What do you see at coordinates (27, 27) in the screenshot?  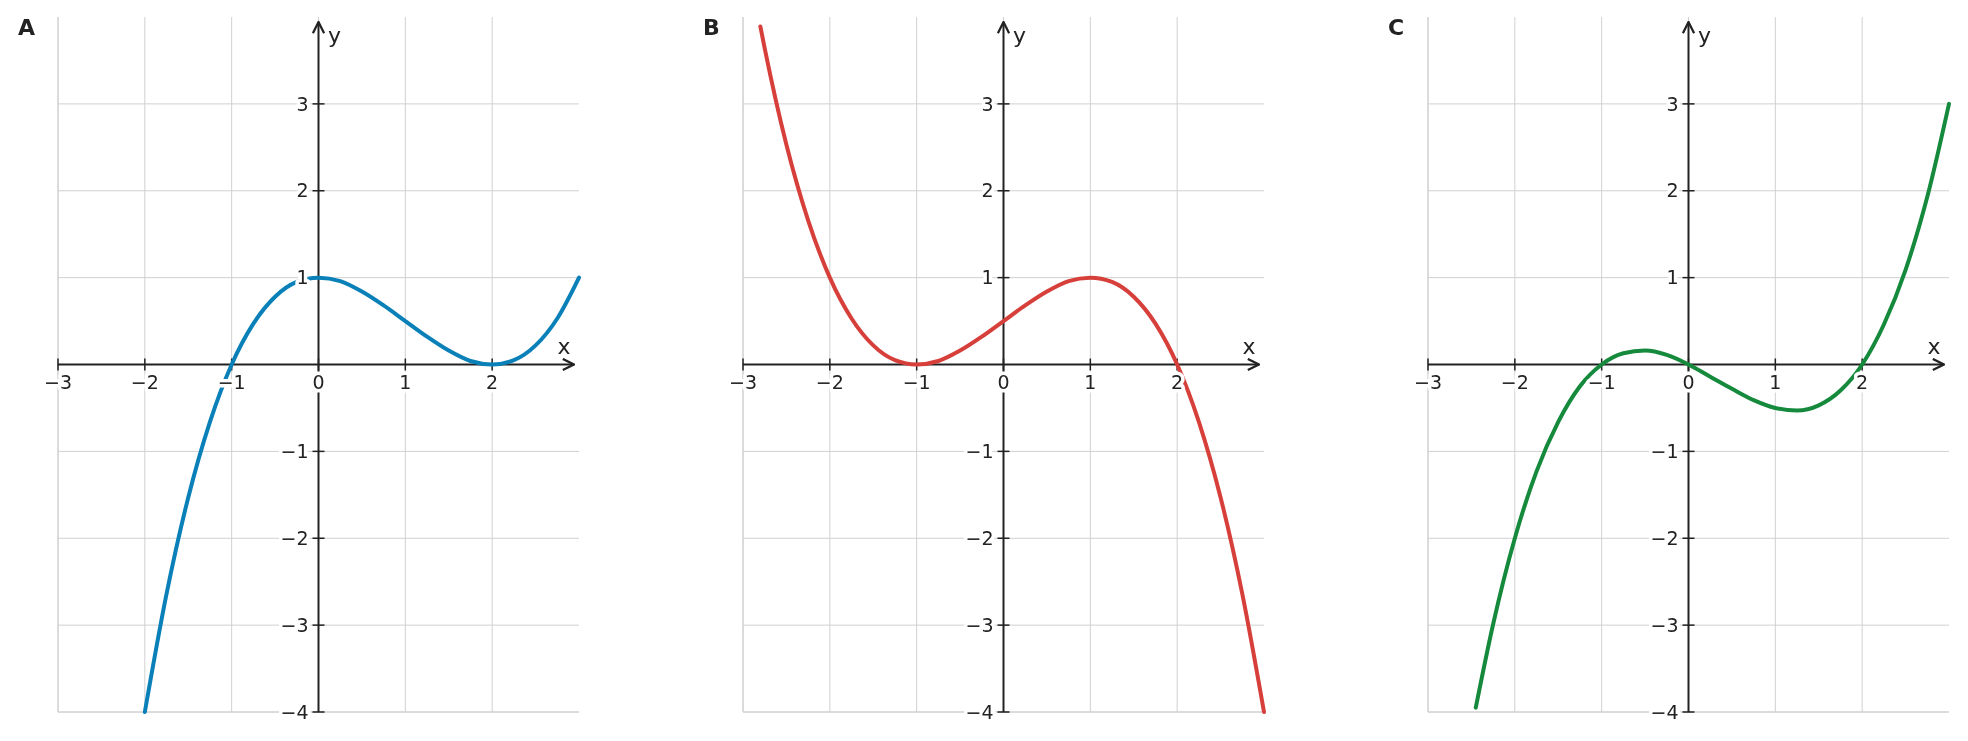 I see `chart-title: A` at bounding box center [27, 27].